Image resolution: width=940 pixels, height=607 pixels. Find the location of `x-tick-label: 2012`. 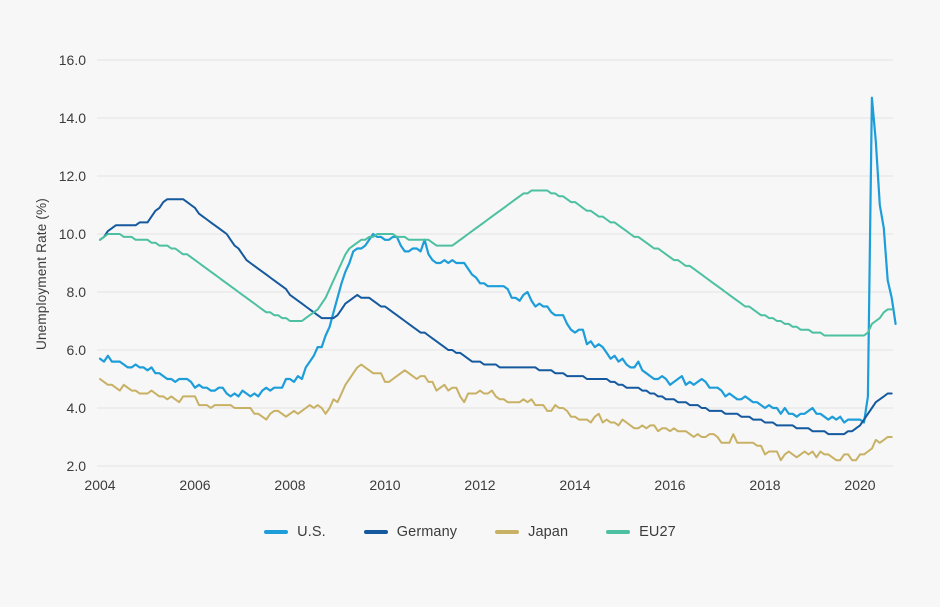

x-tick-label: 2012 is located at coordinates (479, 485).